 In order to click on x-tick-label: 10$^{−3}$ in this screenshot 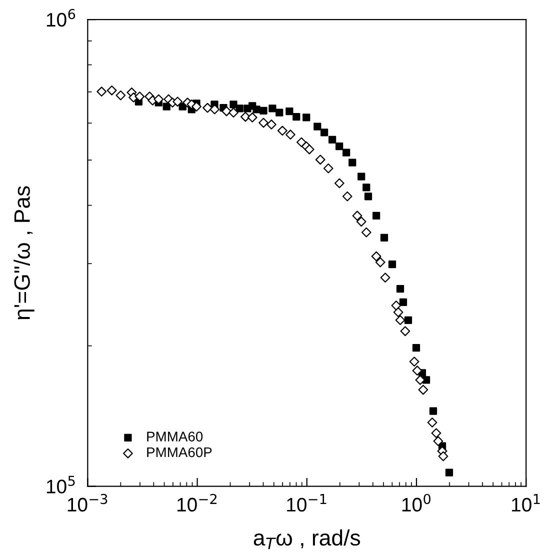, I will do `click(88, 503)`.